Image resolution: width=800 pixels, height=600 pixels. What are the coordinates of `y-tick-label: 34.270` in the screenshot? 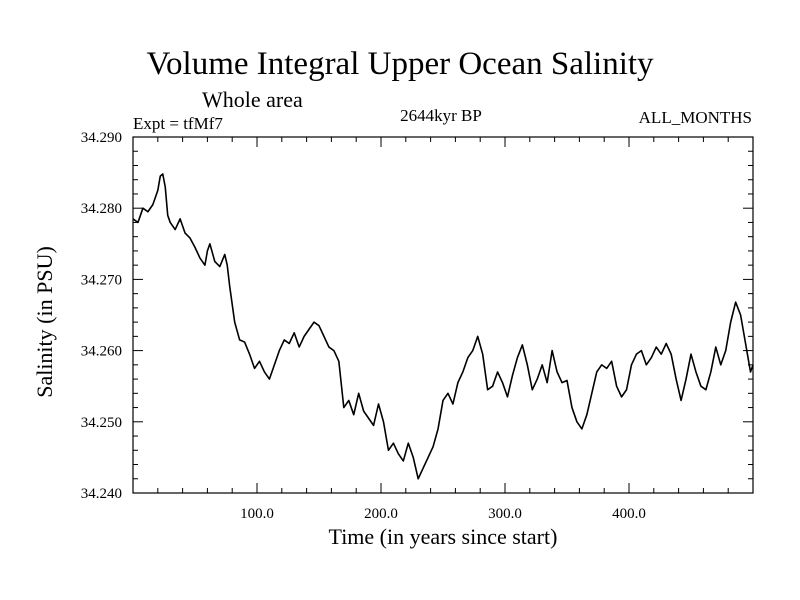 It's located at (101, 280).